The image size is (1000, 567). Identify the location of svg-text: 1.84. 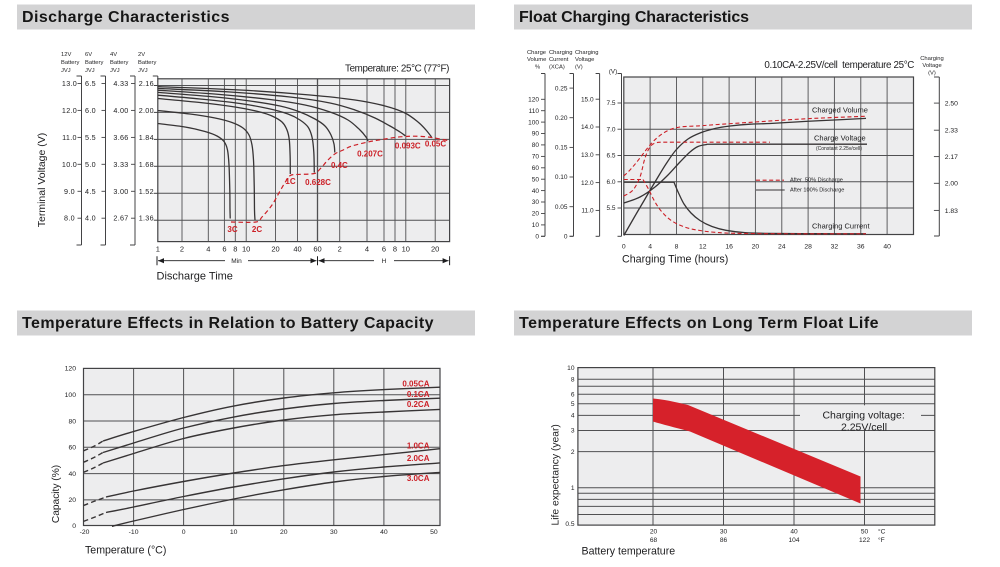
(146, 137).